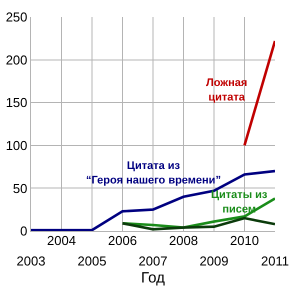 The height and width of the screenshot is (300, 300). Describe the element at coordinates (227, 90) in the screenshot. I see `series-label: Ложная цитата` at that location.